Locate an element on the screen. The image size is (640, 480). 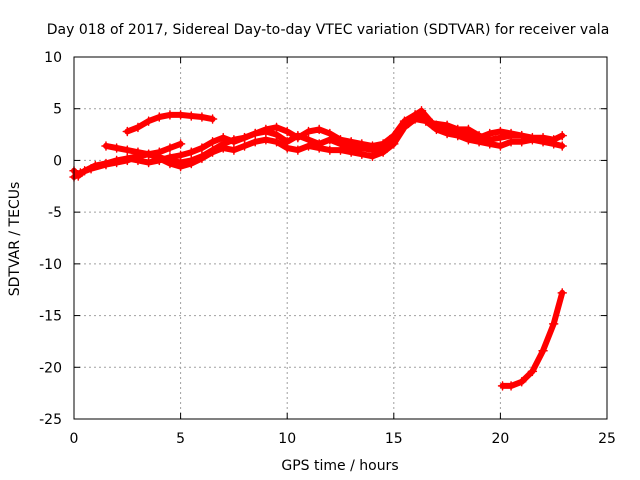
y-tick-label: -15 is located at coordinates (50, 317).